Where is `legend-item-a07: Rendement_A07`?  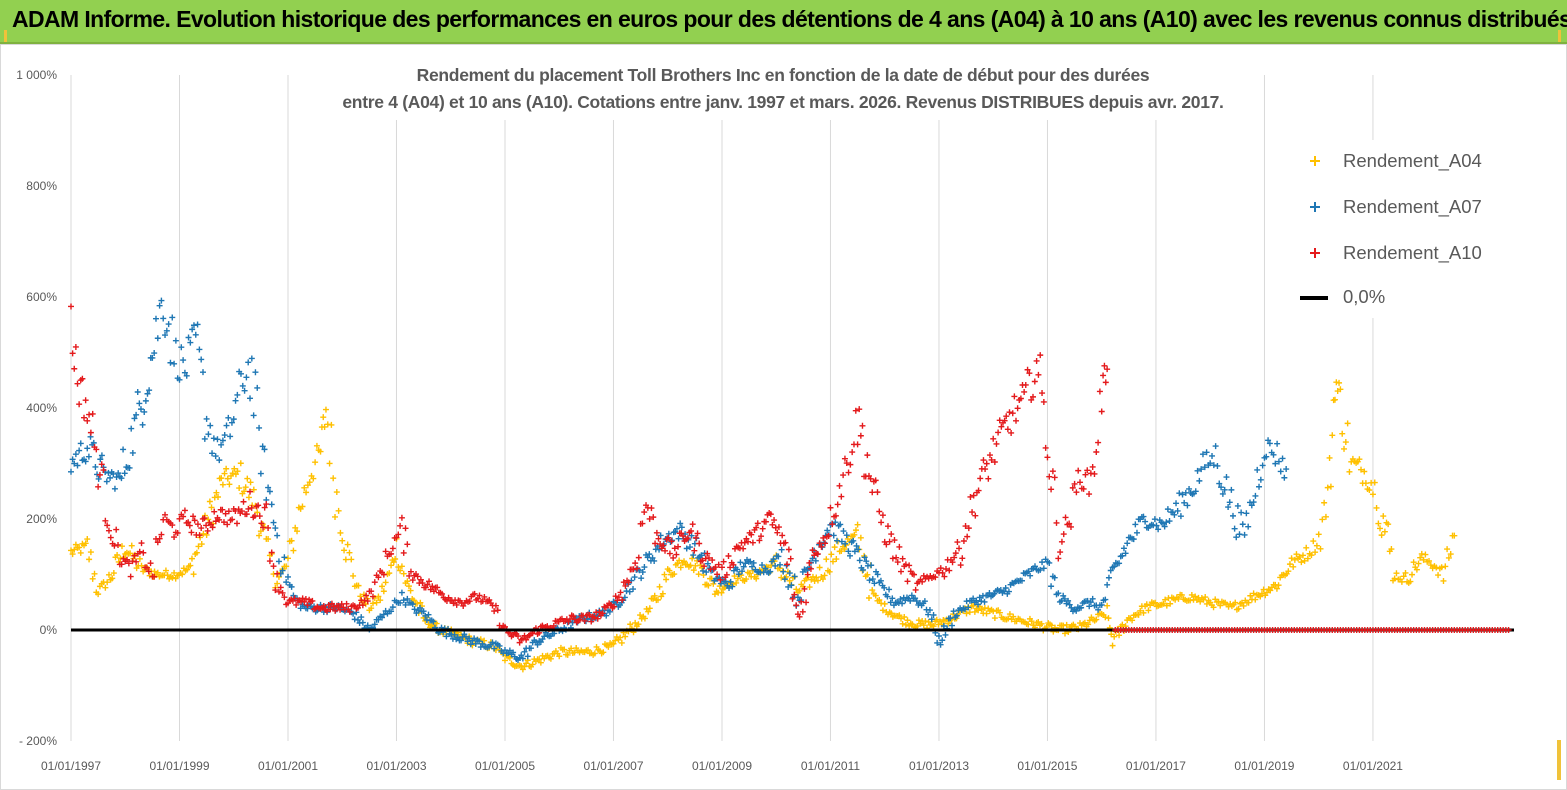 legend-item-a07: Rendement_A07 is located at coordinates (1397, 207).